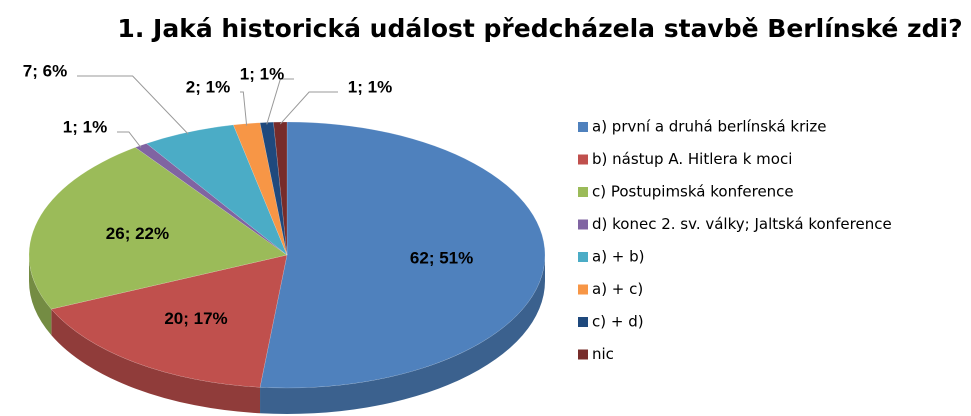 This screenshot has height=416, width=971. What do you see at coordinates (617, 289) in the screenshot?
I see `legend-label: a) + c)` at bounding box center [617, 289].